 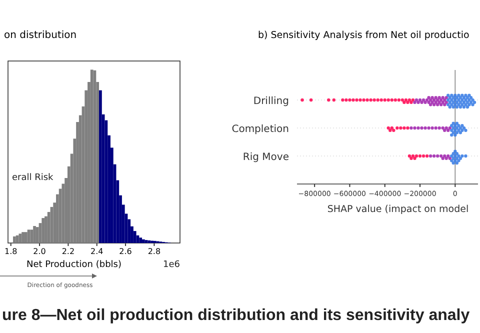 What do you see at coordinates (154, 251) in the screenshot?
I see `x-tick-label: 2.8` at bounding box center [154, 251].